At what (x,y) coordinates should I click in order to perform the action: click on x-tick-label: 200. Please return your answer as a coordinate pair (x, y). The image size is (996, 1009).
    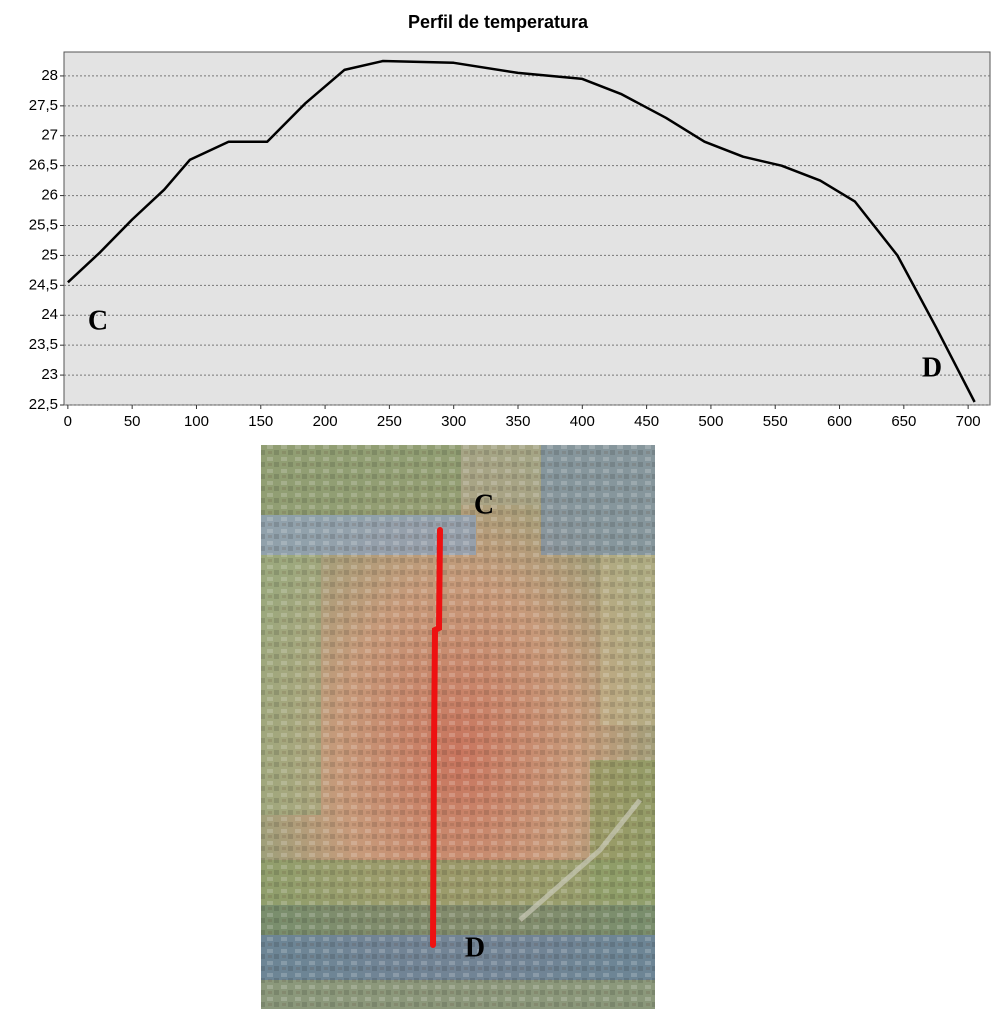
    Looking at the image, I should click on (325, 421).